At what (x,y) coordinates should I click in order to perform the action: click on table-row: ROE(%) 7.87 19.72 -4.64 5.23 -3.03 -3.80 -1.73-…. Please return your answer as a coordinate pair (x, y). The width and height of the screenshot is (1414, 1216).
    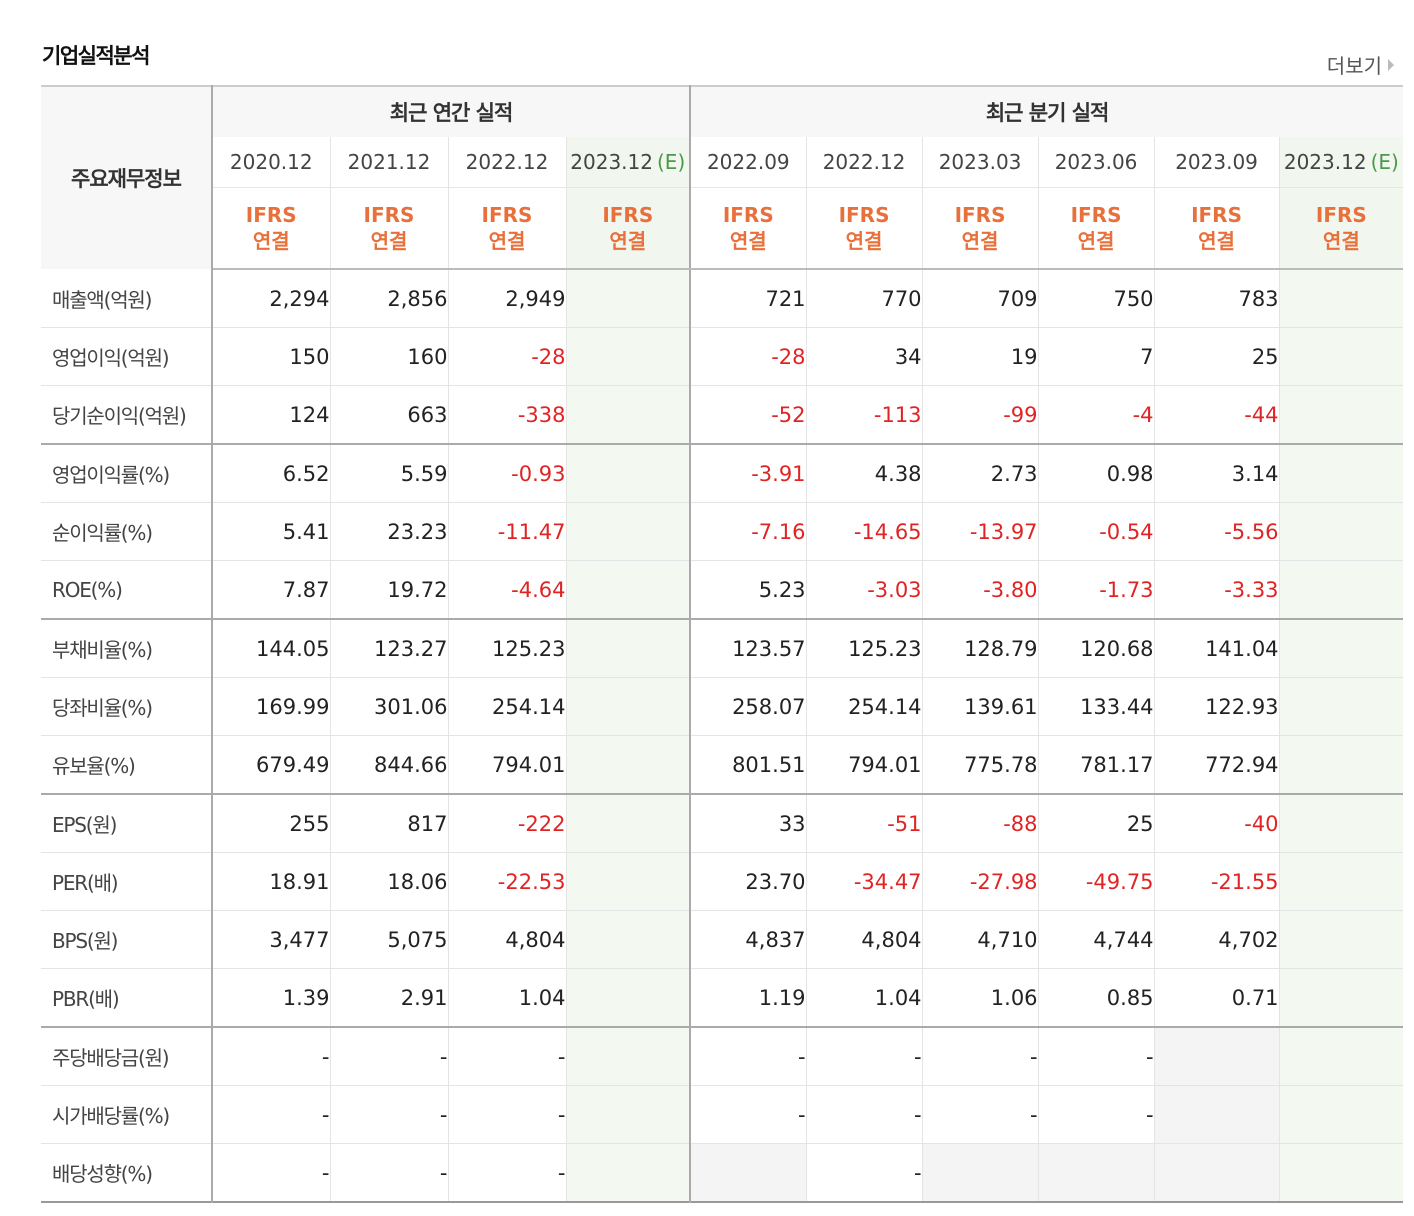
    Looking at the image, I should click on (722, 590).